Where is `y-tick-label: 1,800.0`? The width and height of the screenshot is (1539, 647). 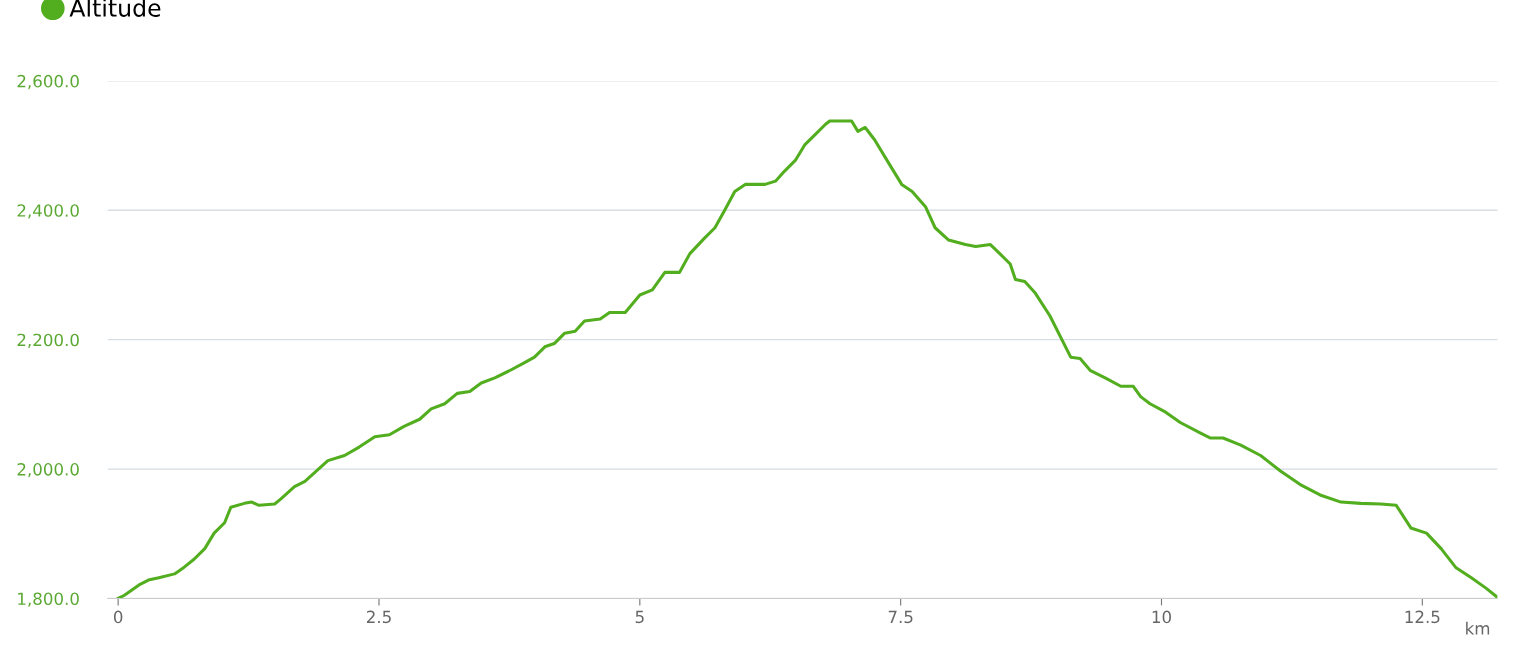
y-tick-label: 1,800.0 is located at coordinates (48, 599).